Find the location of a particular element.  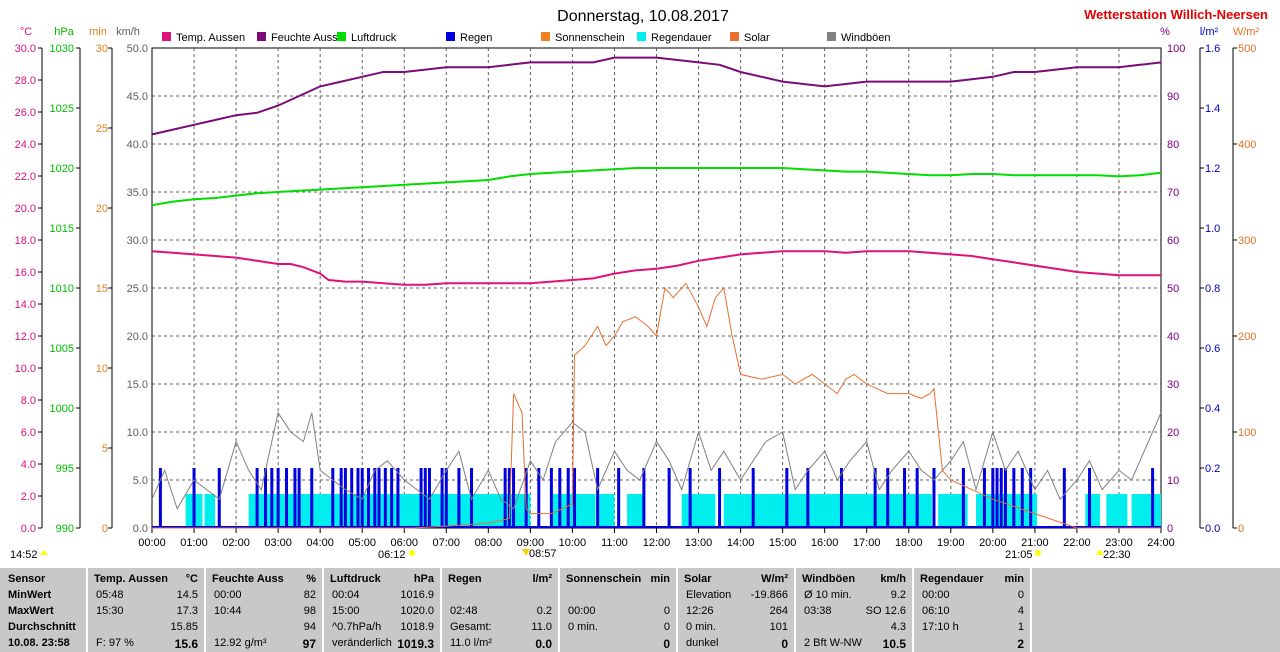

pct-tick-label: 50 is located at coordinates (1173, 289).